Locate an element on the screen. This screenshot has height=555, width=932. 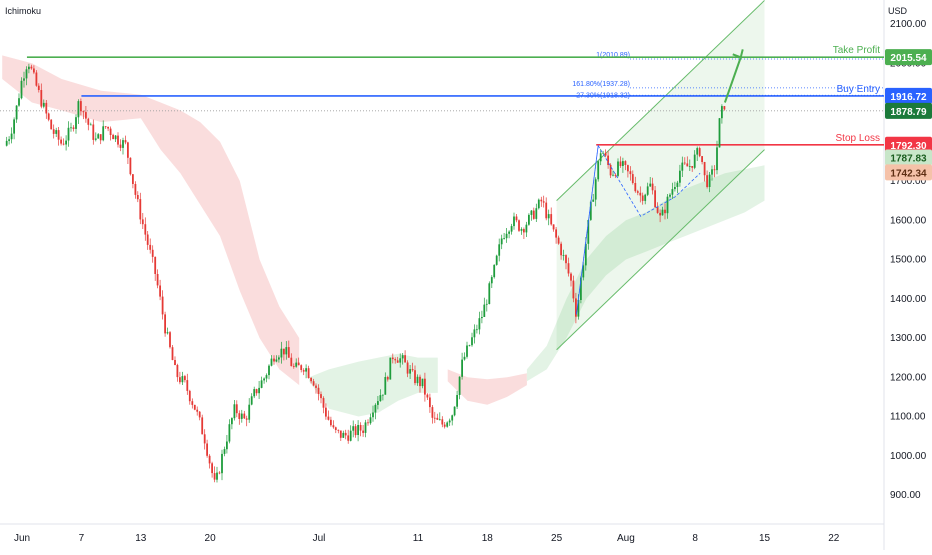
indicator-label: Ichimoku is located at coordinates (23, 11).